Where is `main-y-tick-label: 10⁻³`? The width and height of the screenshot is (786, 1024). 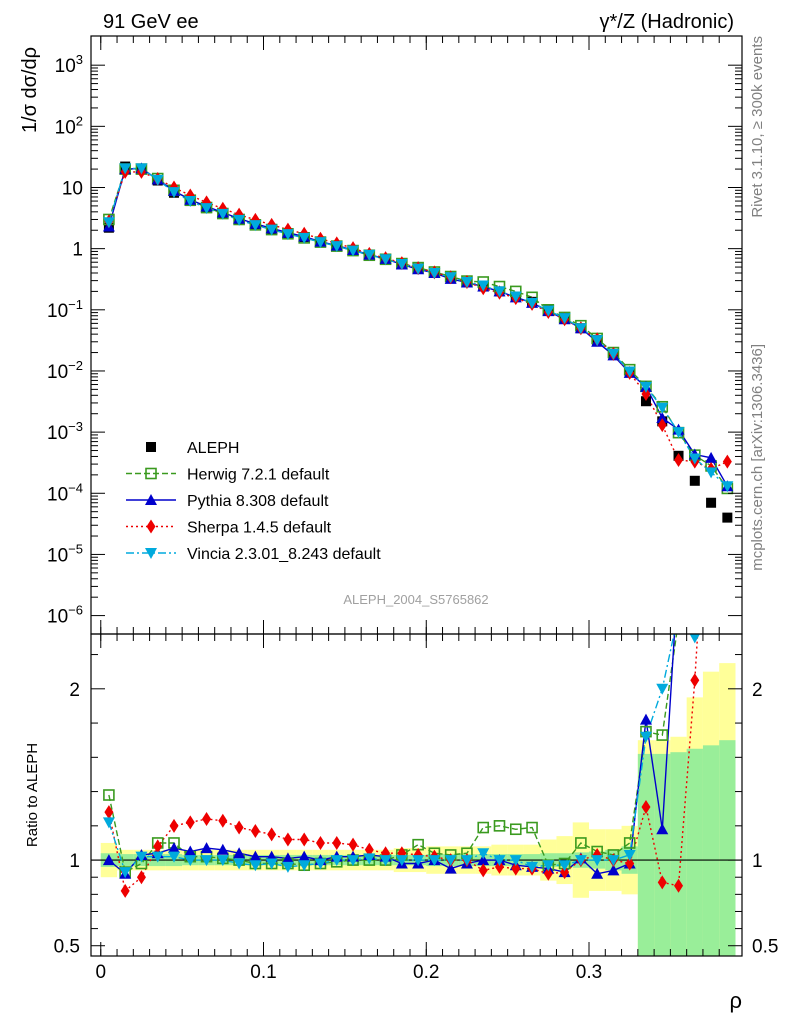 main-y-tick-label: 10⁻³ is located at coordinates (65, 431).